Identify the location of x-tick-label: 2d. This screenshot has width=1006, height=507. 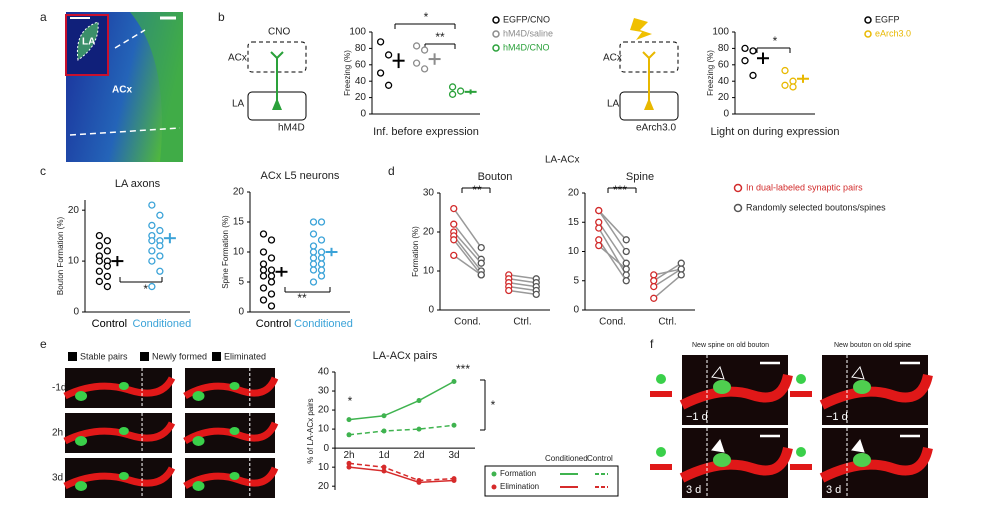
(418, 455).